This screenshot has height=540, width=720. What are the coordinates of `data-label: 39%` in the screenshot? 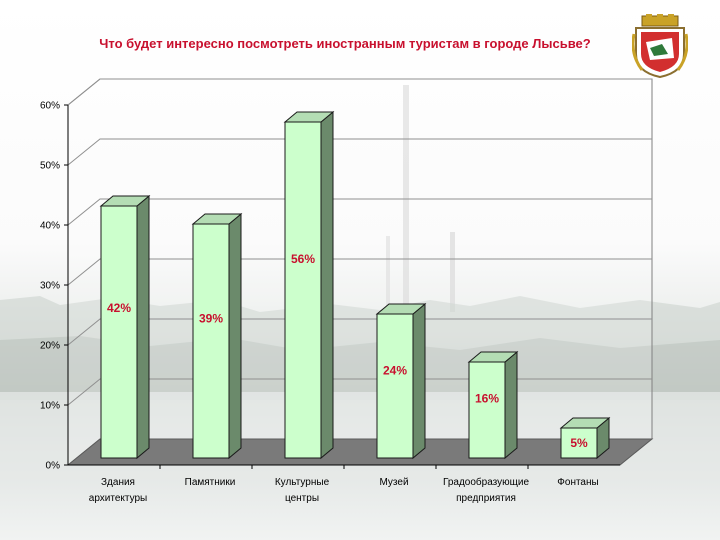 It's located at (211, 318).